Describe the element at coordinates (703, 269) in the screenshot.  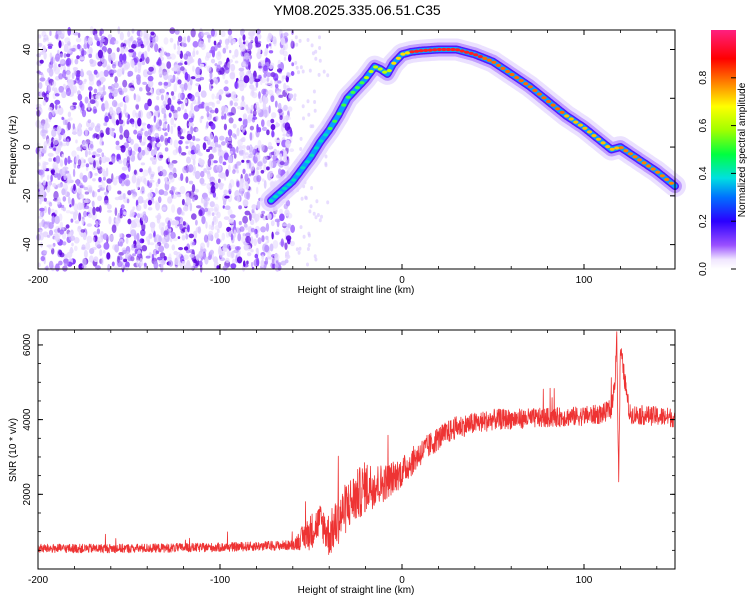
I see `colorbar-tick-label: 0.0` at that location.